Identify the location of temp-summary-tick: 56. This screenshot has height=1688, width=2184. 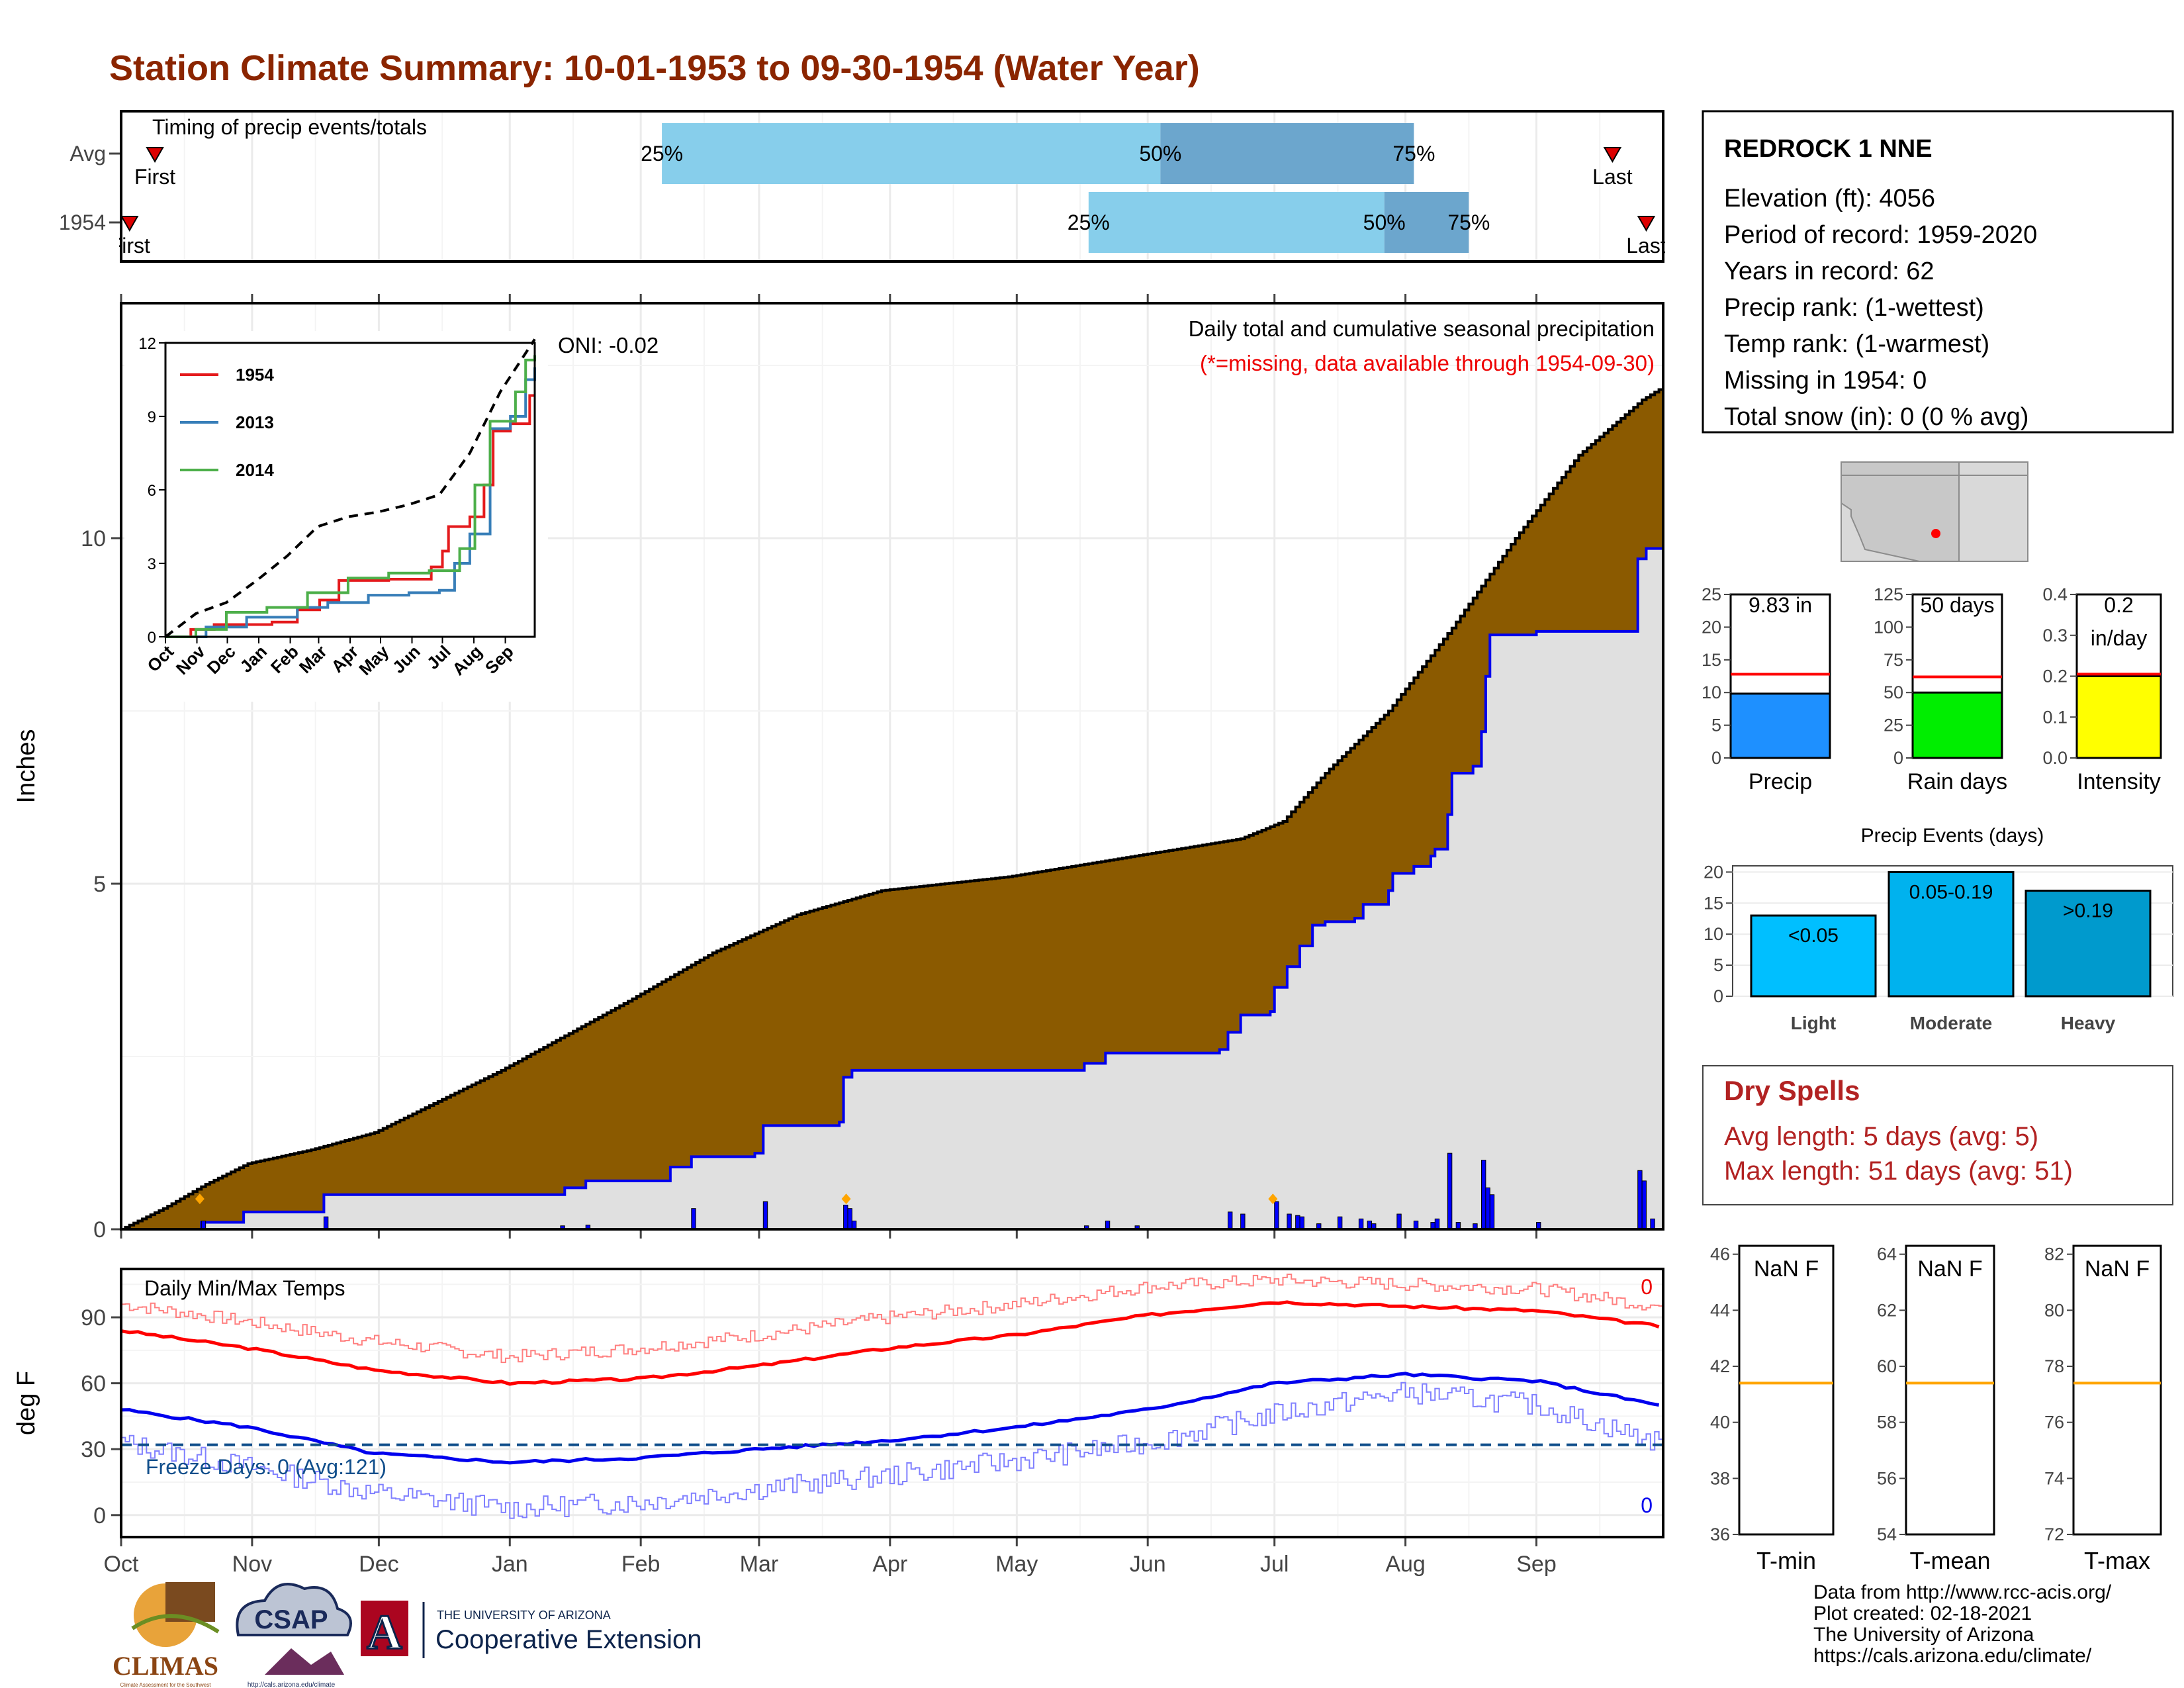
(1887, 1478).